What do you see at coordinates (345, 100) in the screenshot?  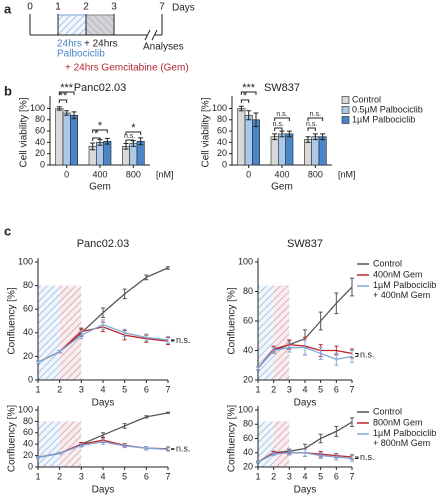 I see `legend-swatch` at bounding box center [345, 100].